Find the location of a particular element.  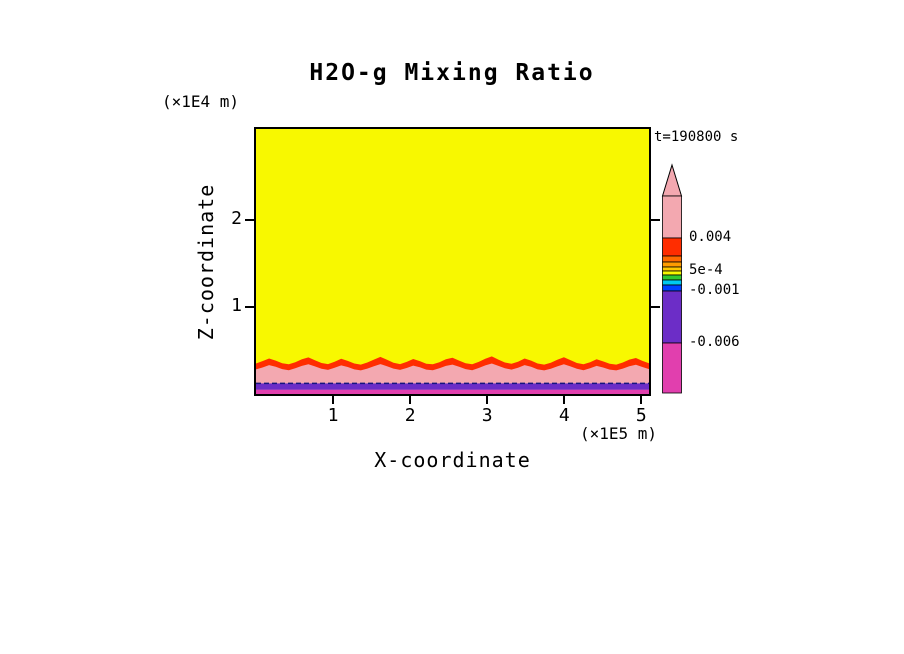

time-annotation: t=190800 s is located at coordinates (696, 137).